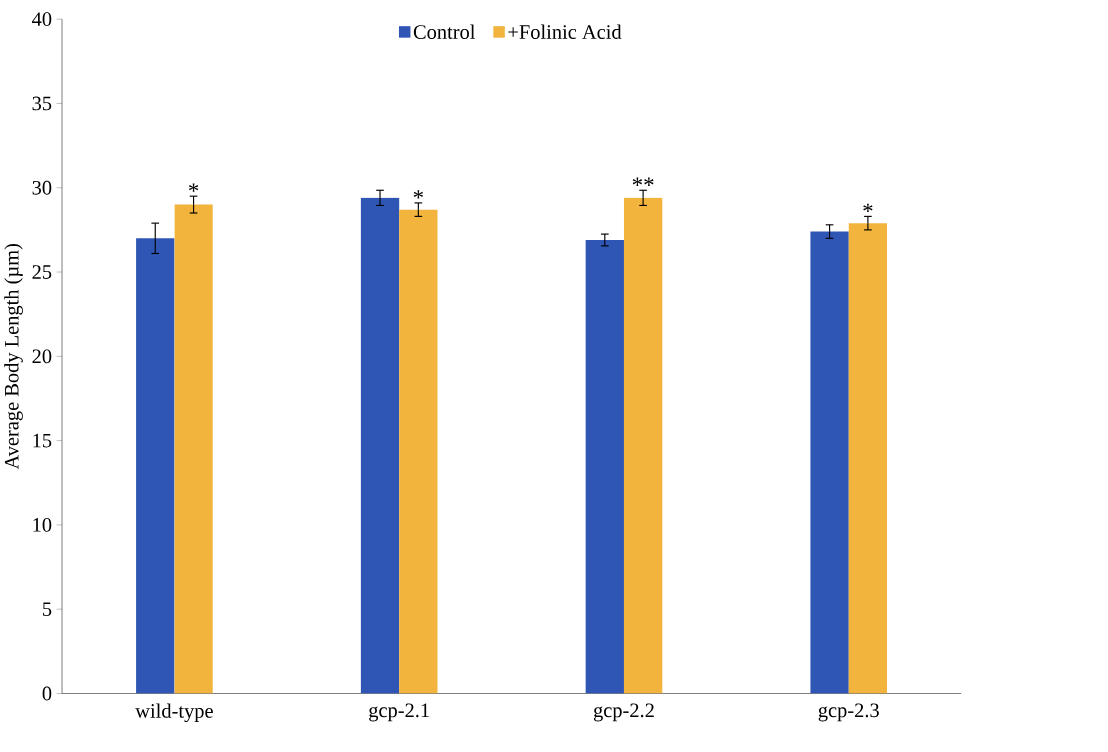  What do you see at coordinates (47, 693) in the screenshot?
I see `y-tick-label: 0` at bounding box center [47, 693].